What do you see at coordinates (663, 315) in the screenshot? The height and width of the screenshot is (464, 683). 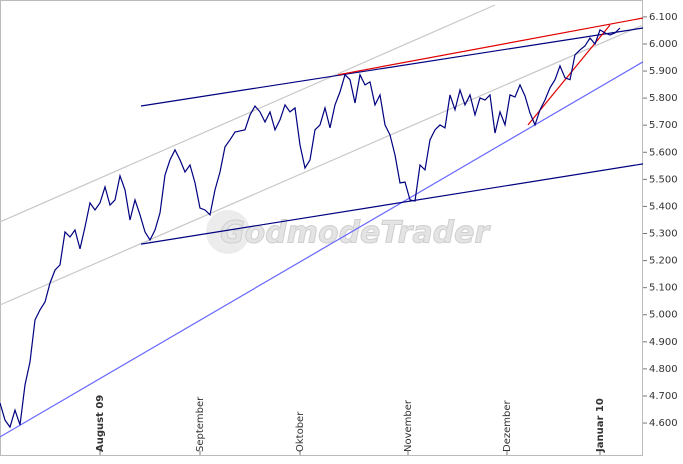 I see `y-tick-label: 5.000` at bounding box center [663, 315].